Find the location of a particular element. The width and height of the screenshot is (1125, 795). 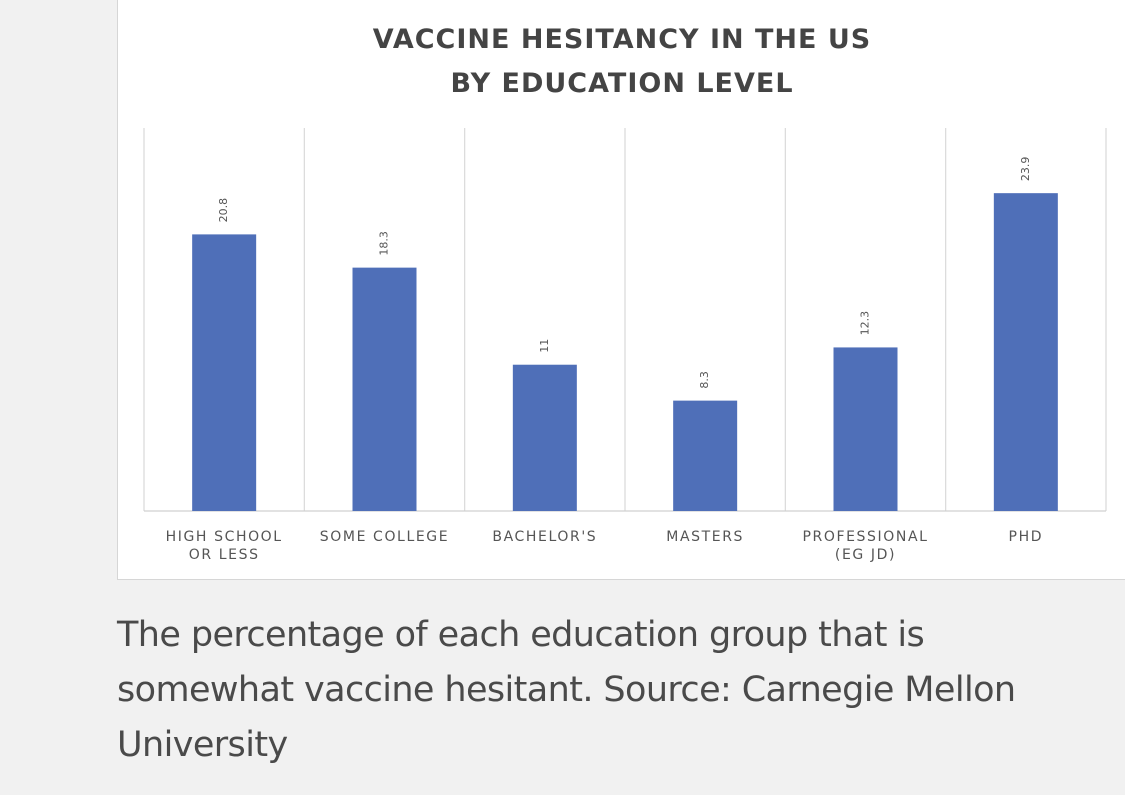

data-label: 23.9 is located at coordinates (1025, 169).